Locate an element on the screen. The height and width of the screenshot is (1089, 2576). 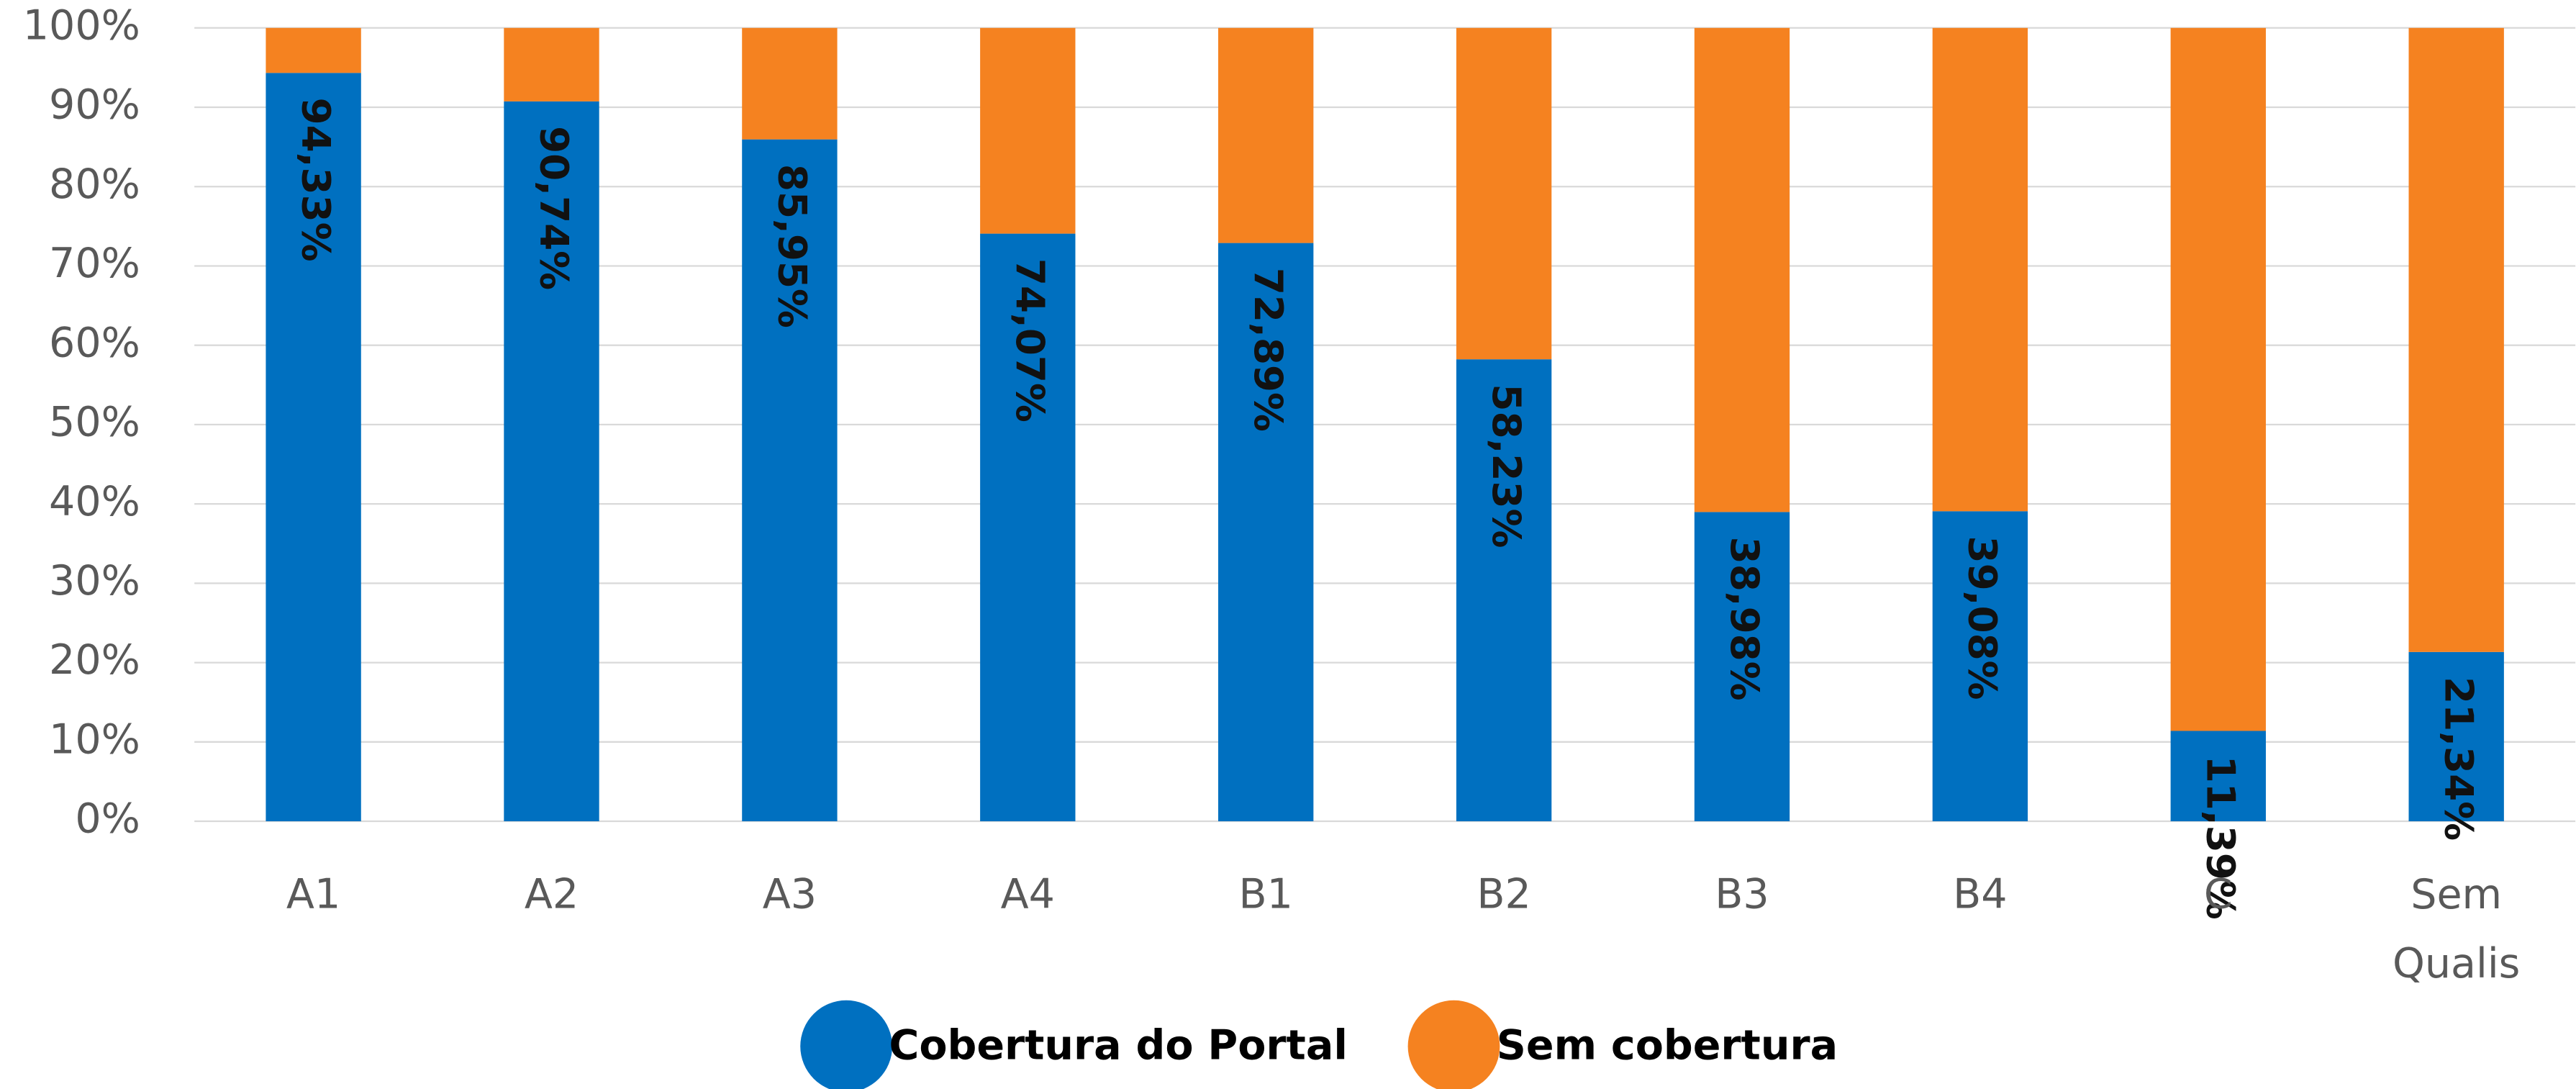
x-tick-label: A2 is located at coordinates (552, 894).